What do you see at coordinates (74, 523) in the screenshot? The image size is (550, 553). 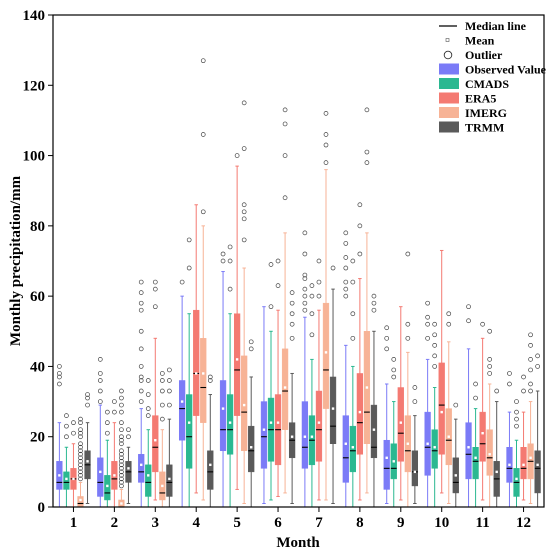 I see `x-tick-label: 1` at bounding box center [74, 523].